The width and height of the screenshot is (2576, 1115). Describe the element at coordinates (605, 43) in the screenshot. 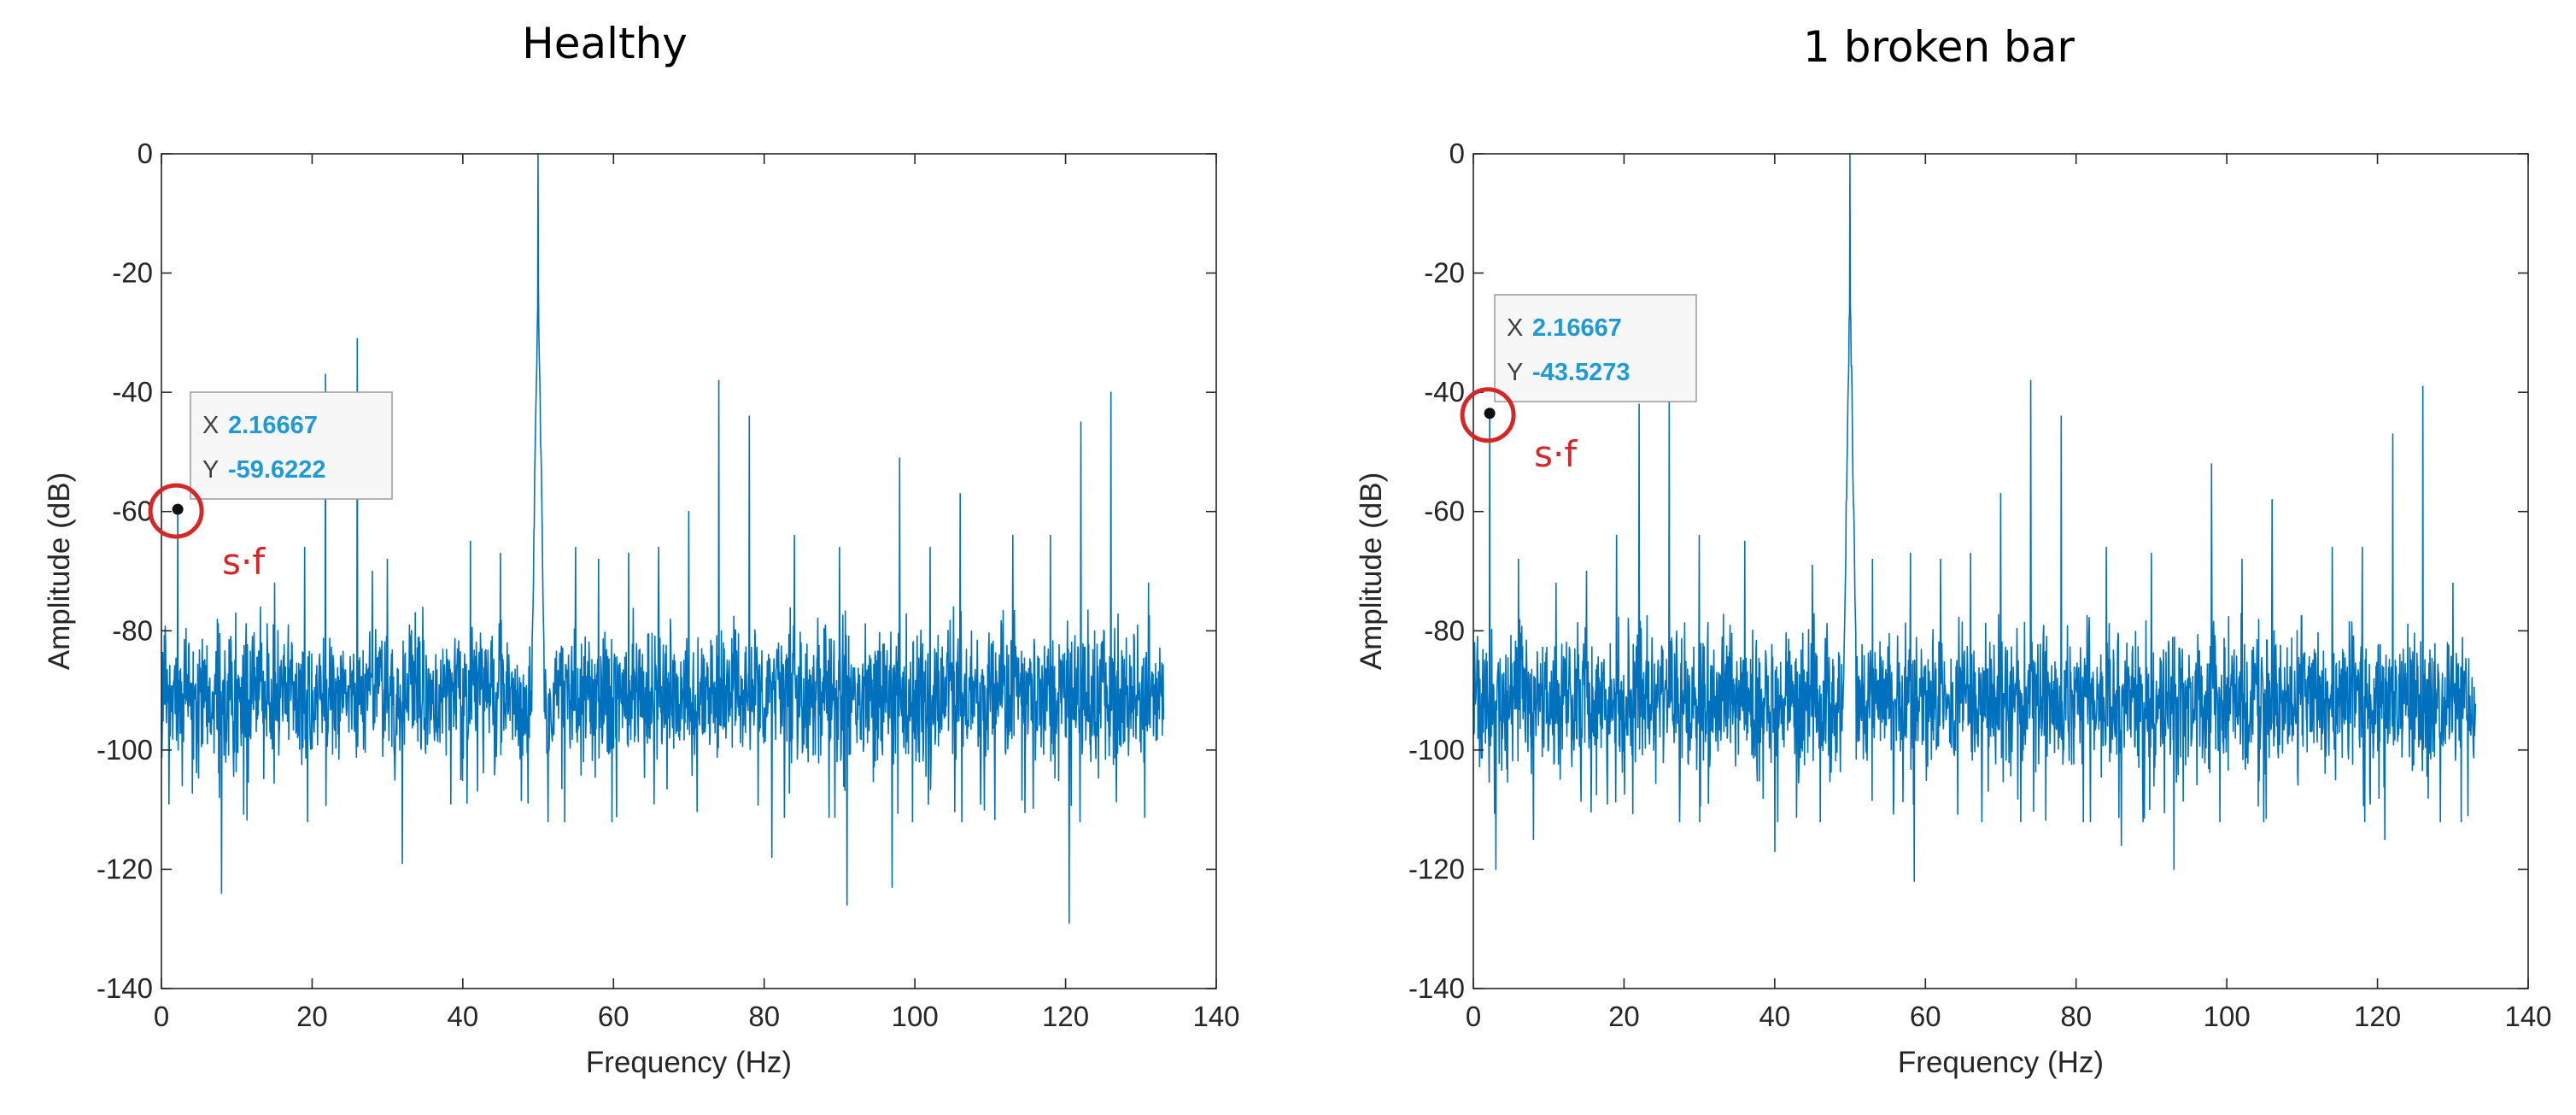

I see `chart-title: Healthy` at that location.